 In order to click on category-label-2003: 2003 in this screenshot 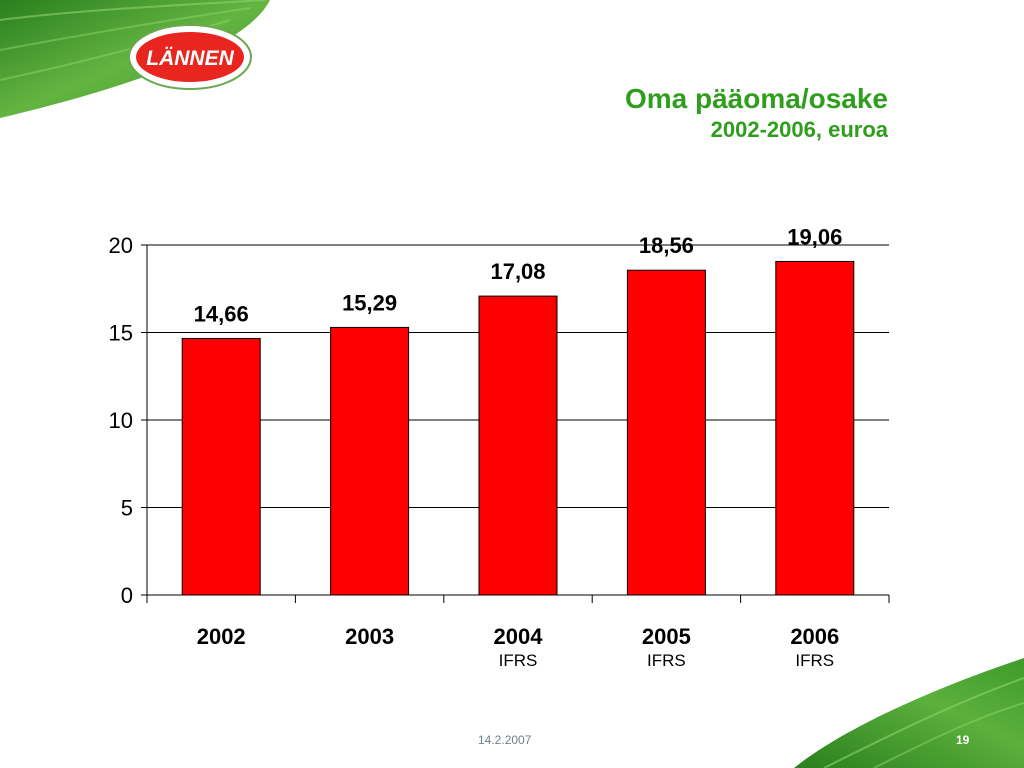, I will do `click(369, 636)`.